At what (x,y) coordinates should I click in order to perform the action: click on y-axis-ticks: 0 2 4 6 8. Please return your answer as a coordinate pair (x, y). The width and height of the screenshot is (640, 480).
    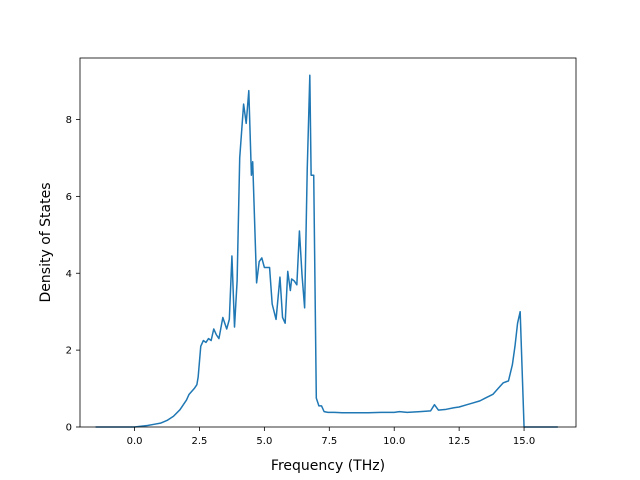
    Looking at the image, I should click on (73, 274).